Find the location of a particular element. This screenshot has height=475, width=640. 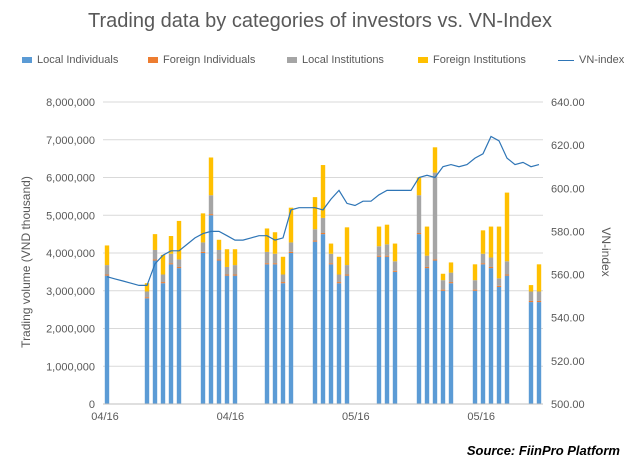

y2-tick-label: 620.00 is located at coordinates (568, 146).